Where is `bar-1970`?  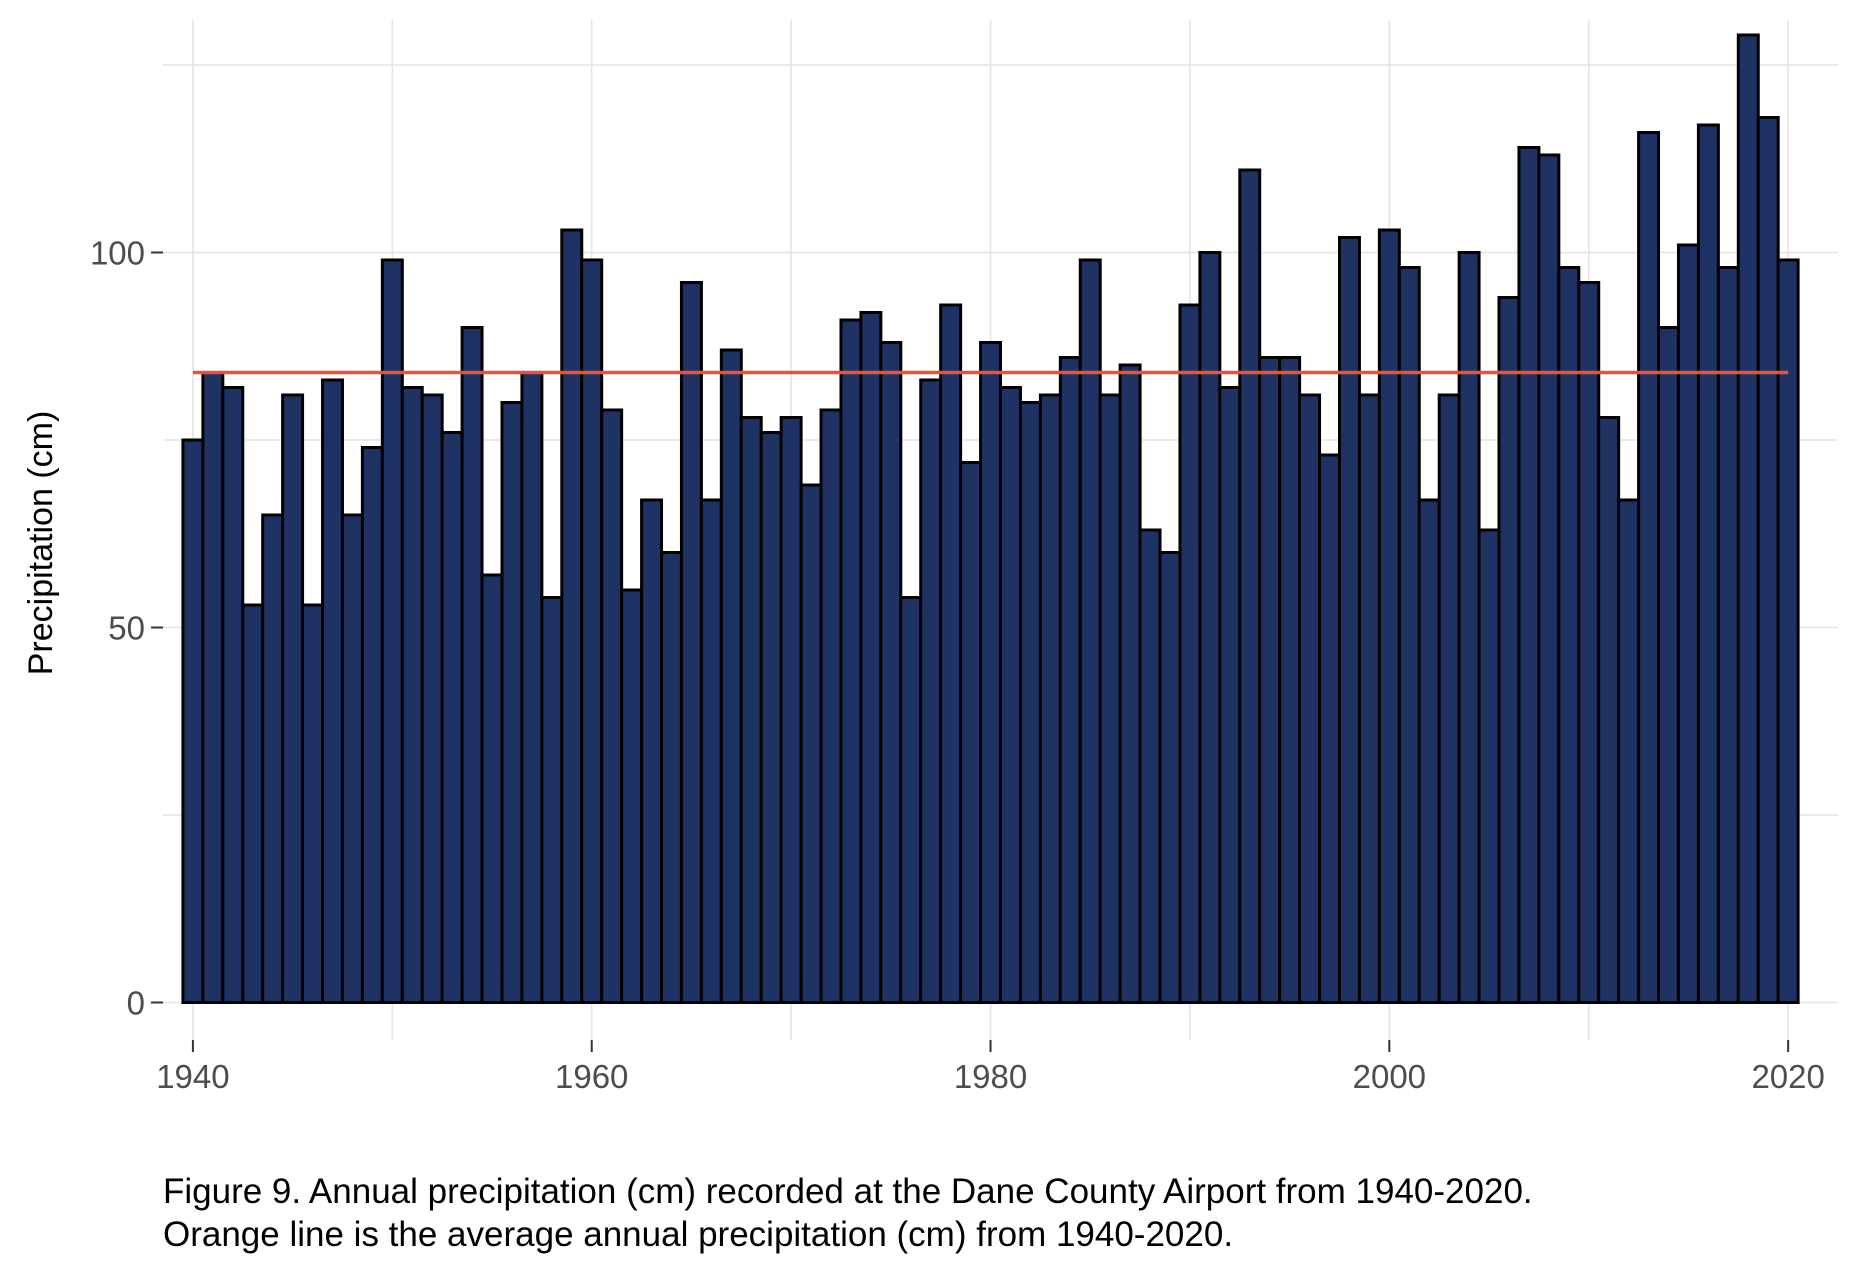 bar-1970 is located at coordinates (791, 710).